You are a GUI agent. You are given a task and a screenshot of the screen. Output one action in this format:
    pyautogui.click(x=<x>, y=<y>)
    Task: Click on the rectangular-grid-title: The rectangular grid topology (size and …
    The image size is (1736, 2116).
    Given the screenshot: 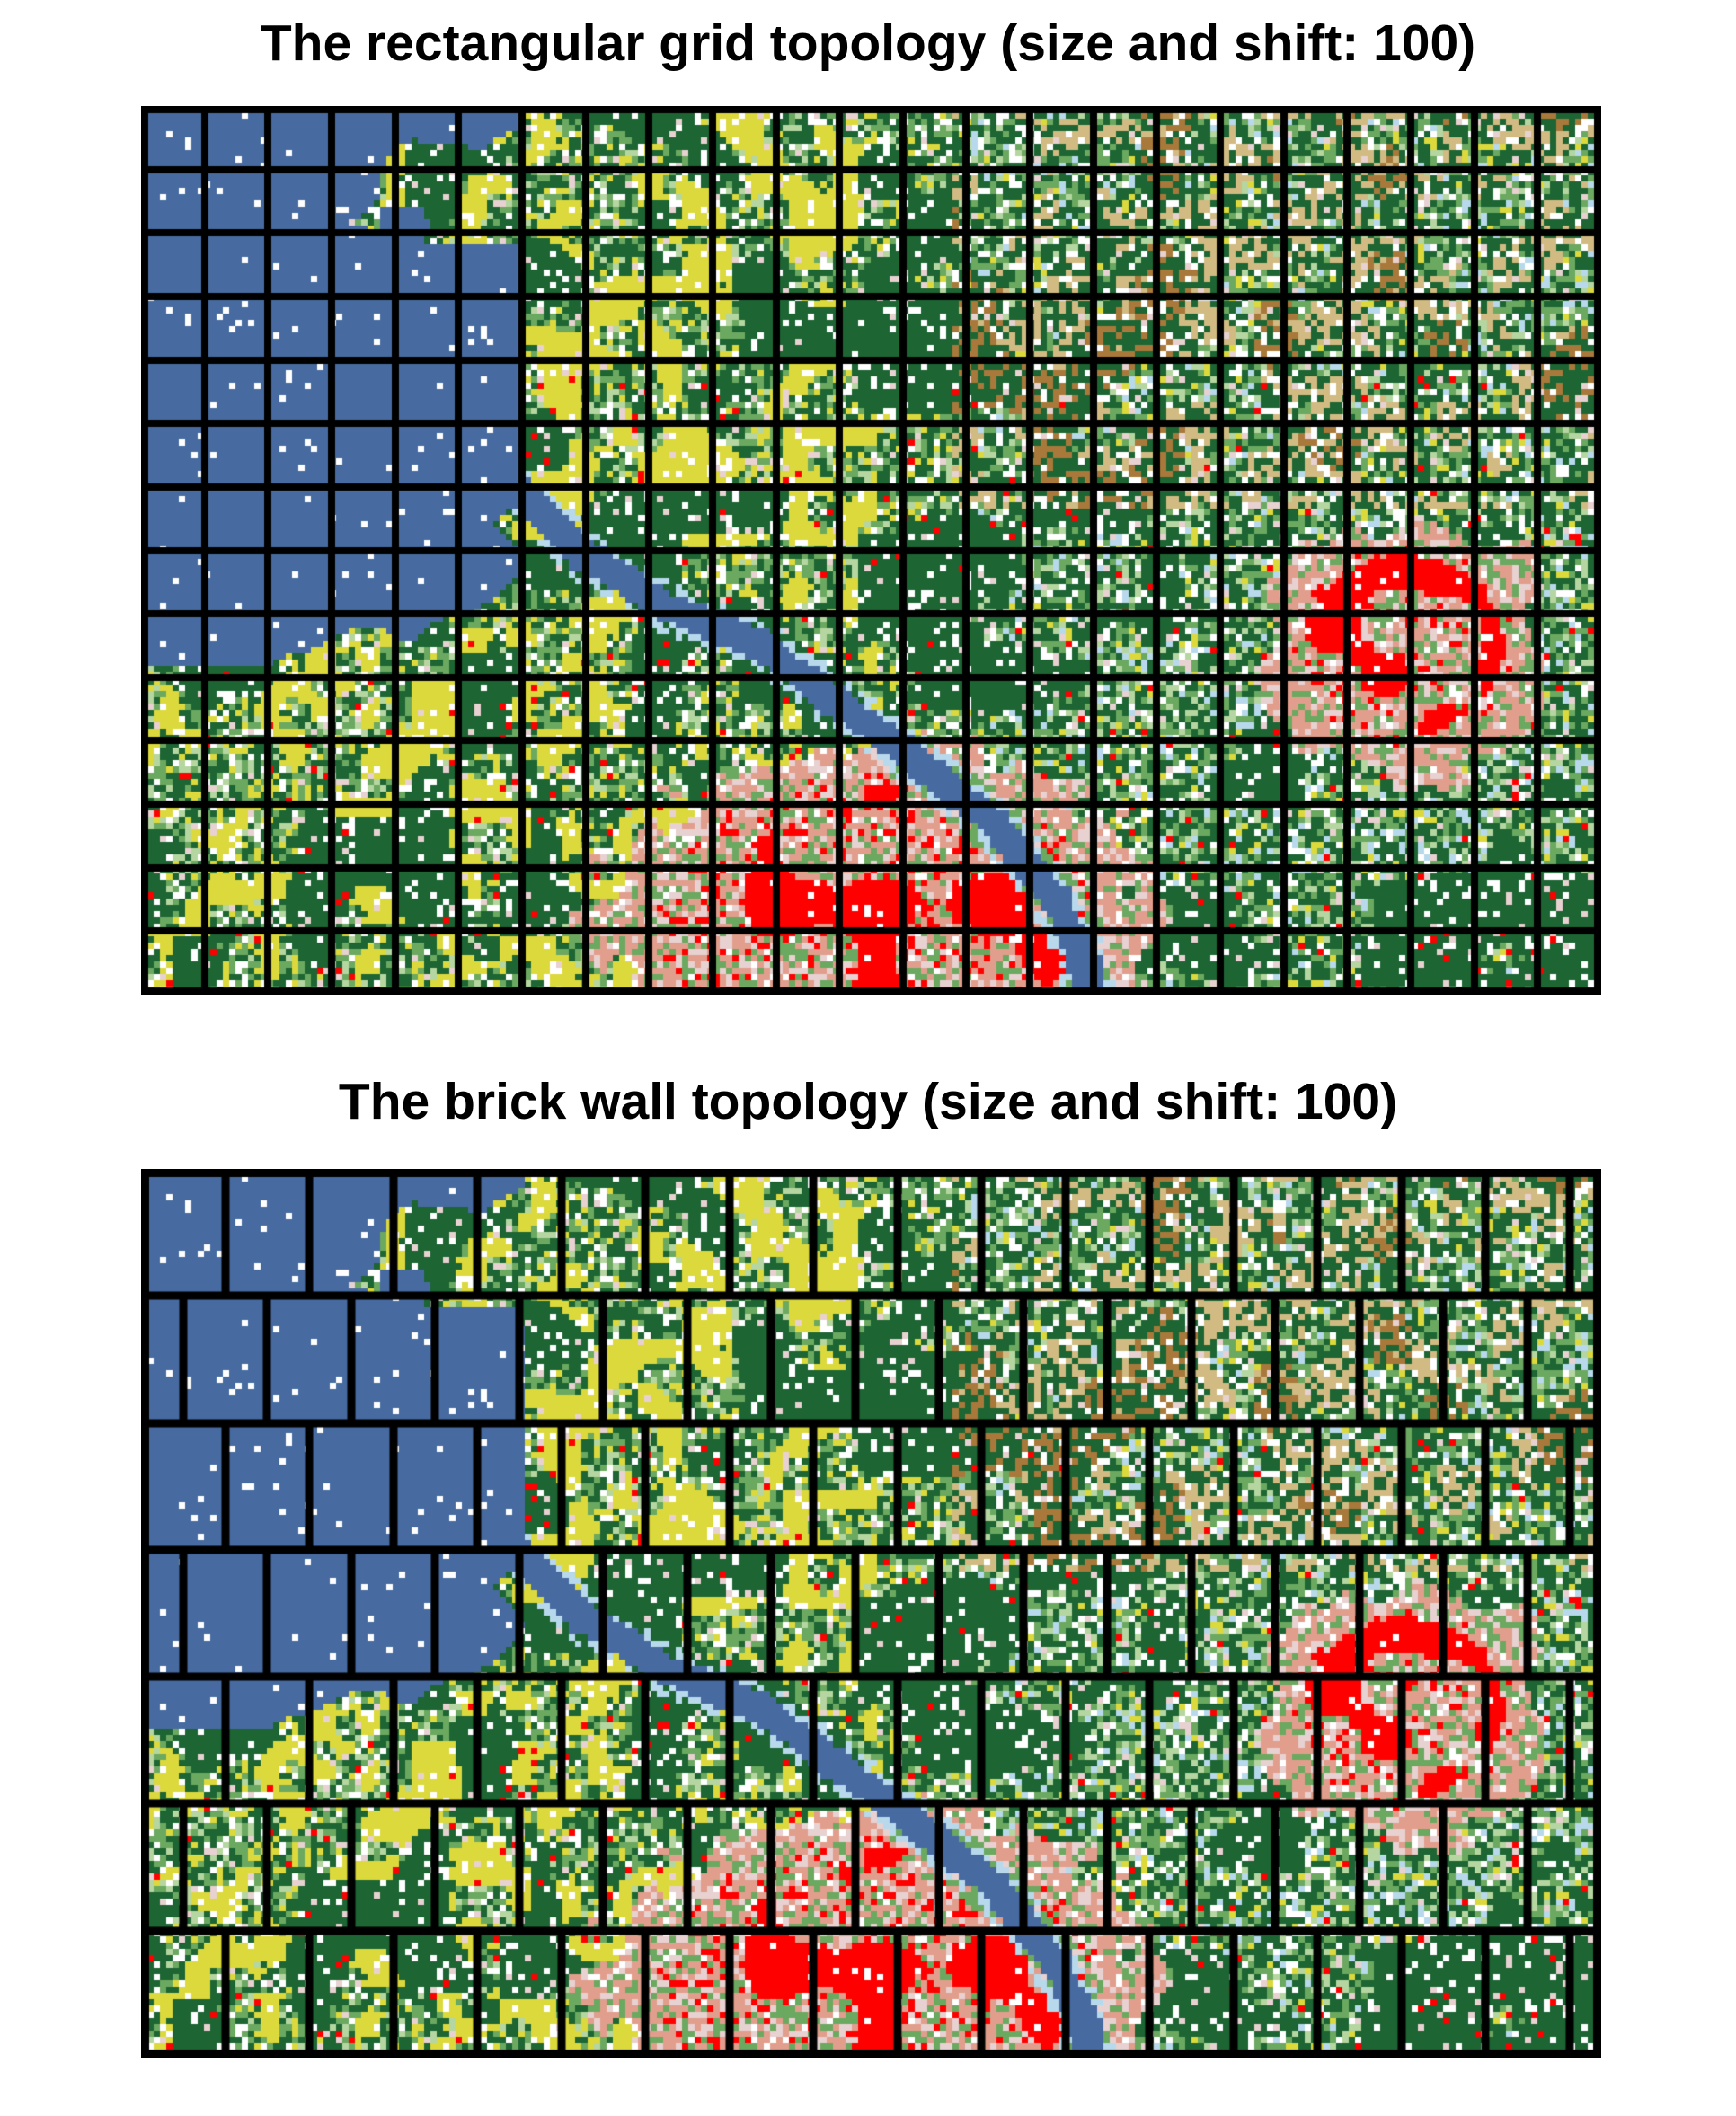 What is the action you would take?
    pyautogui.click(x=868, y=43)
    